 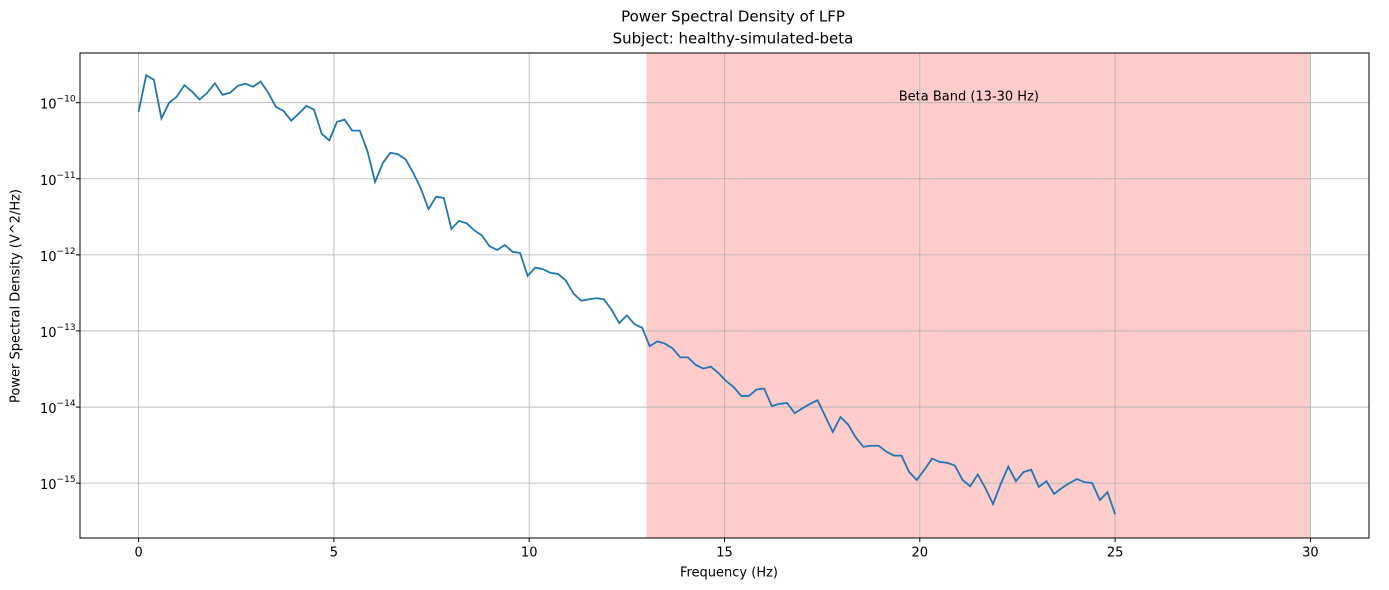 I want to click on tick-exponent: −14, so click(x=66, y=404).